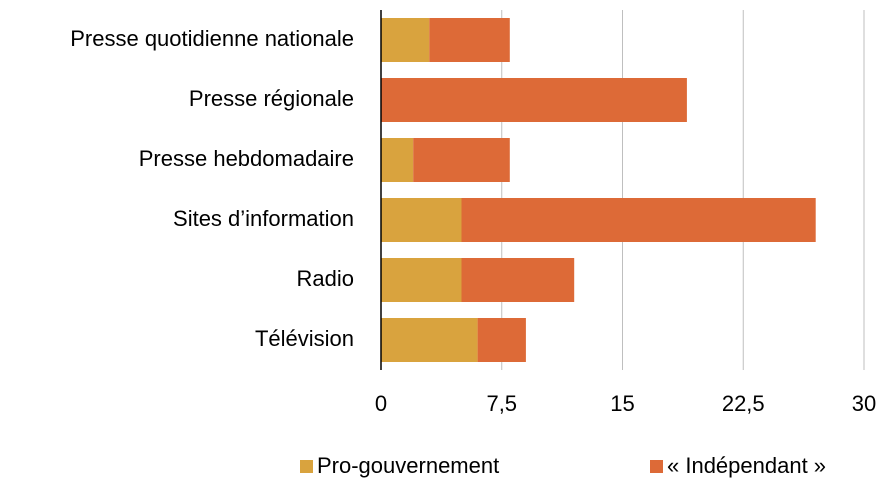  What do you see at coordinates (501, 403) in the screenshot?
I see `x-tick-label: 7,5` at bounding box center [501, 403].